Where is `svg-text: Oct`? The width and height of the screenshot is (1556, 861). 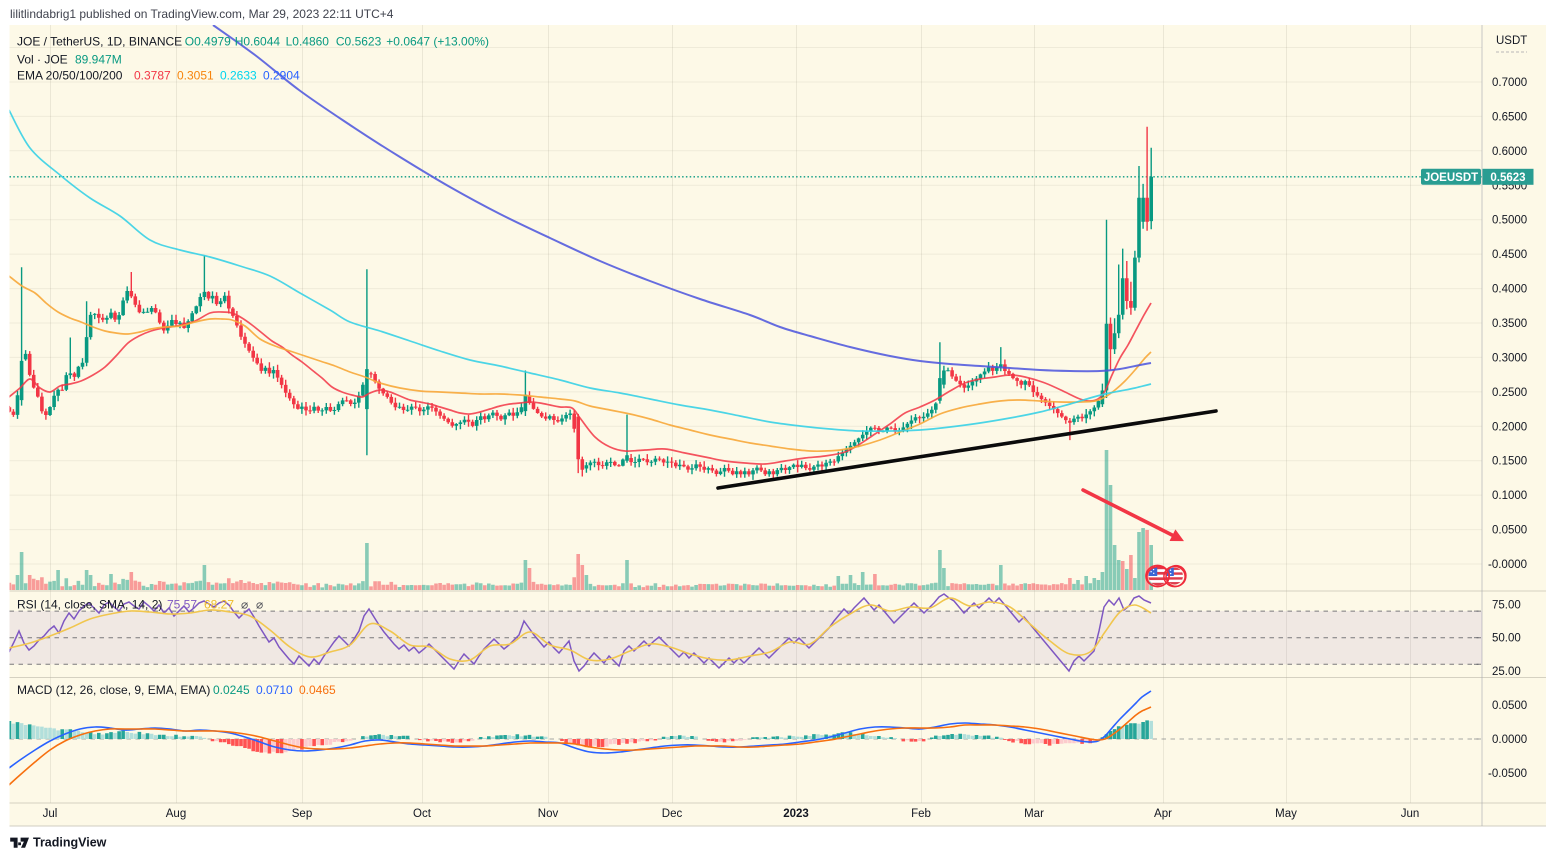 svg-text: Oct is located at coordinates (422, 814).